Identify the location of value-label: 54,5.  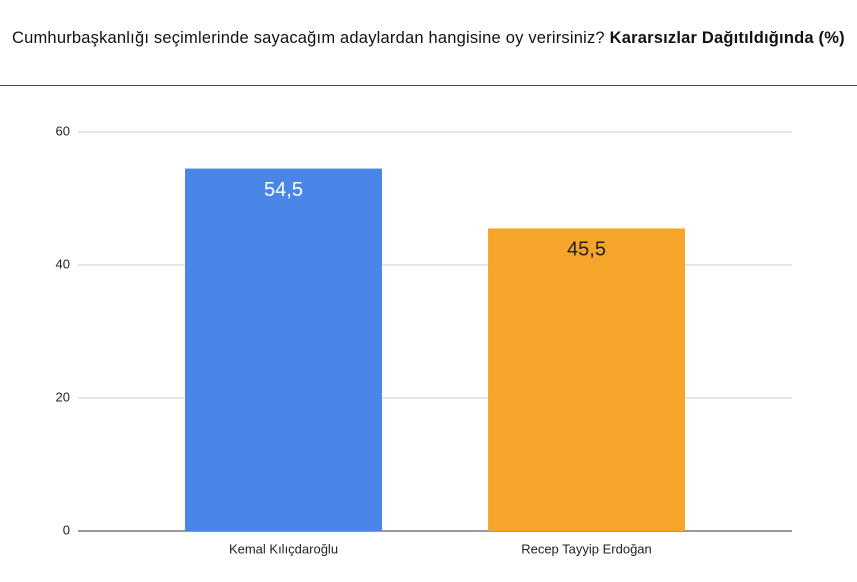
(283, 190).